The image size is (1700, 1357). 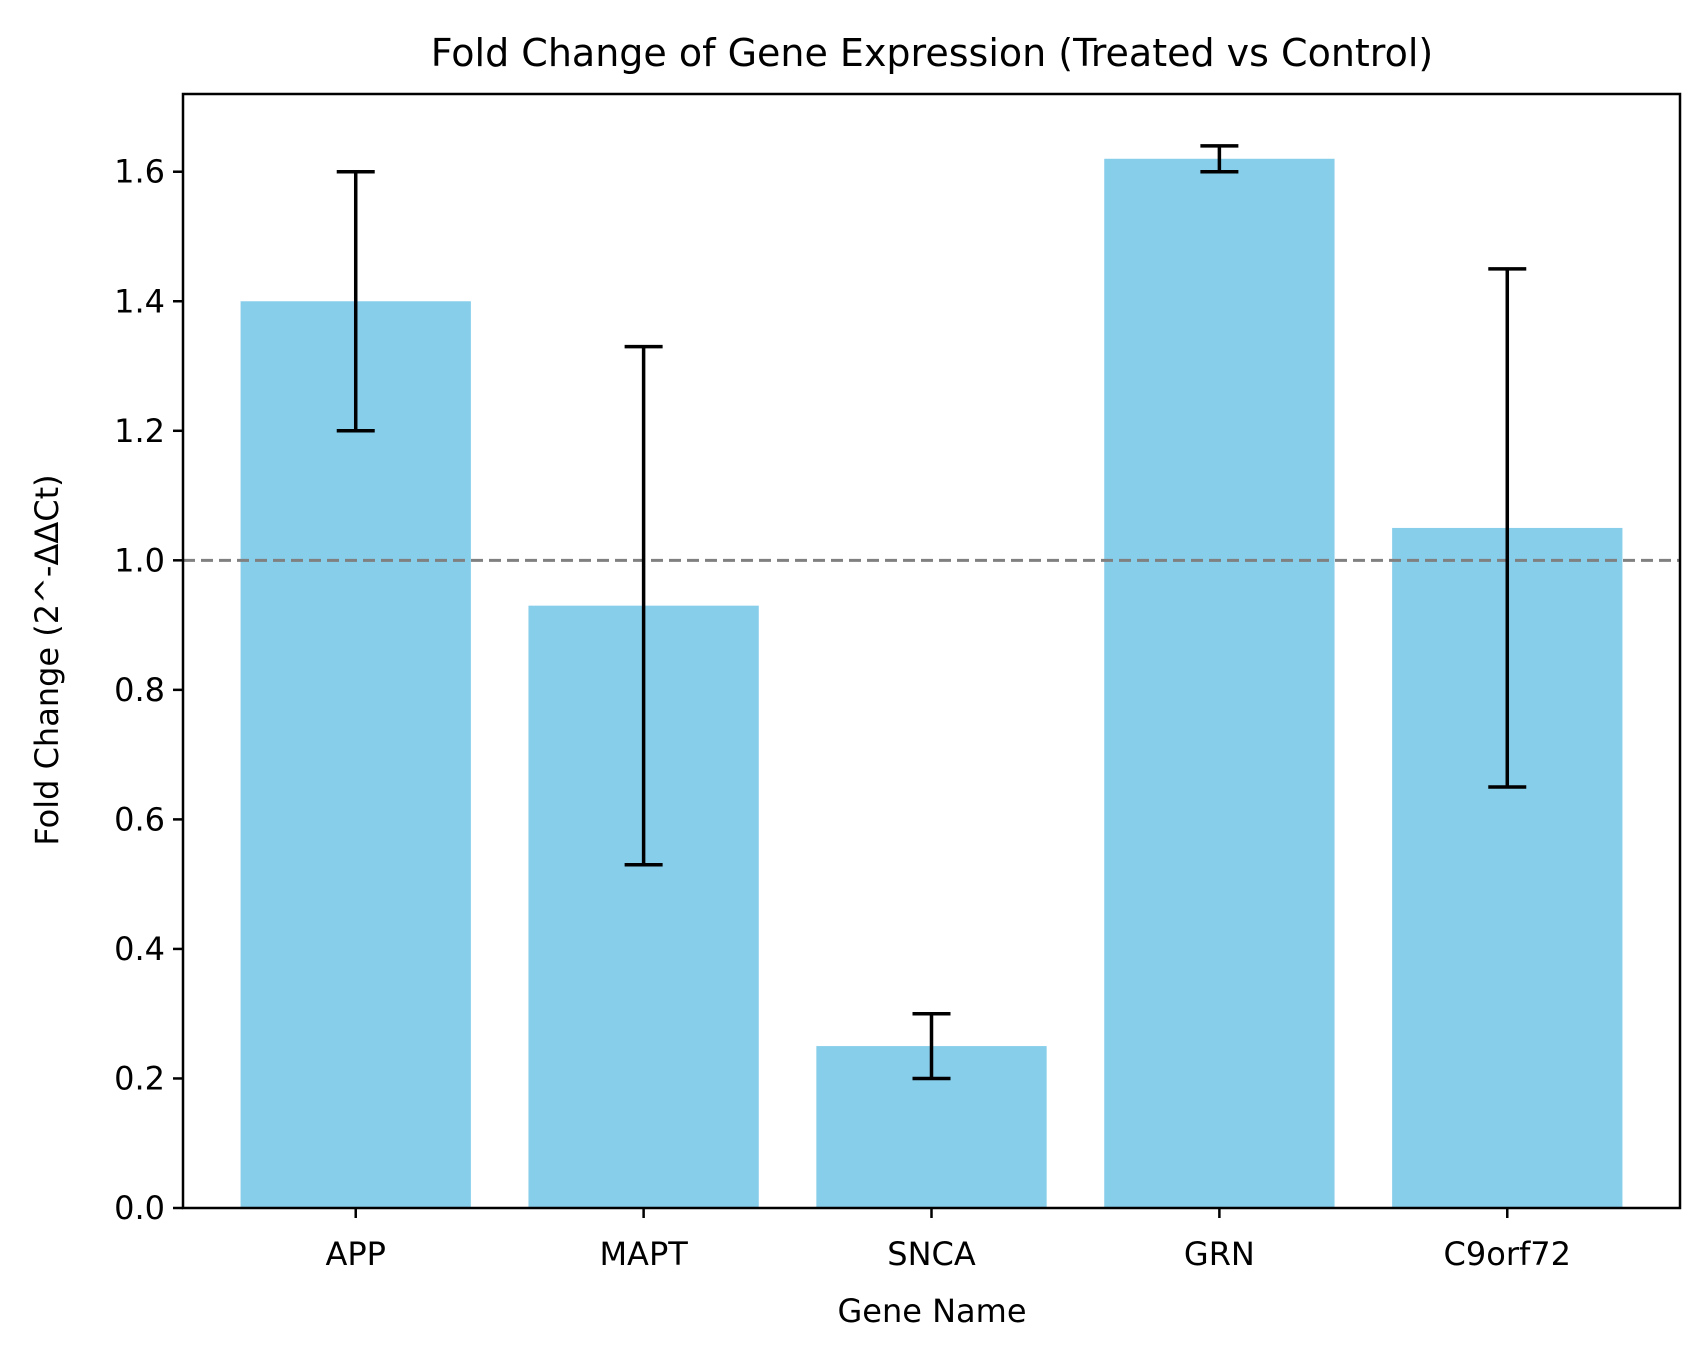 What do you see at coordinates (643, 1254) in the screenshot?
I see `x-tick-label: MAPT` at bounding box center [643, 1254].